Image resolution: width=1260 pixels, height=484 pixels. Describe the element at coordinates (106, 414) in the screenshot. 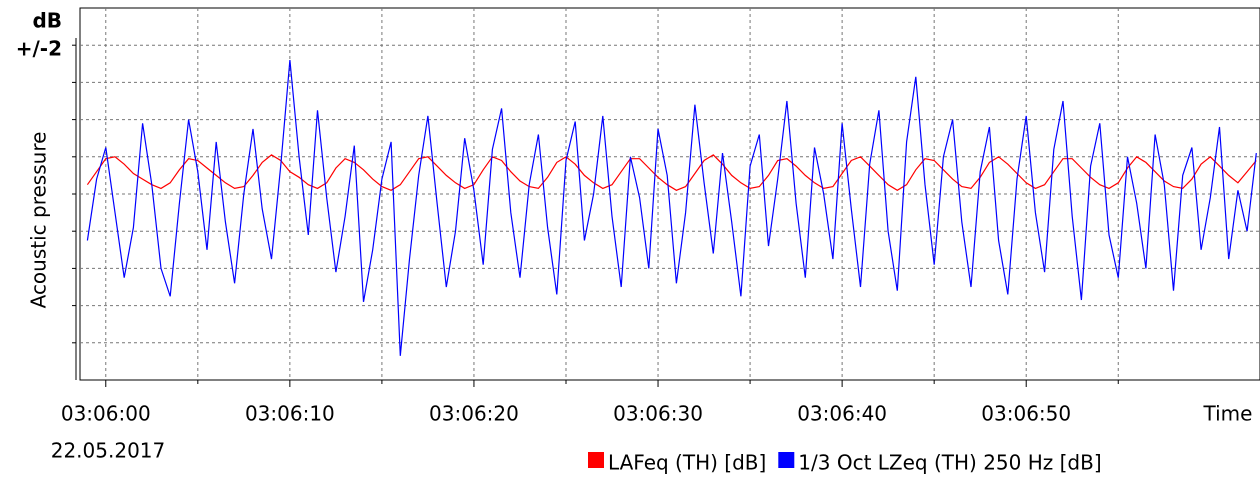

I see `x-tick-label: 03:06:00` at that location.